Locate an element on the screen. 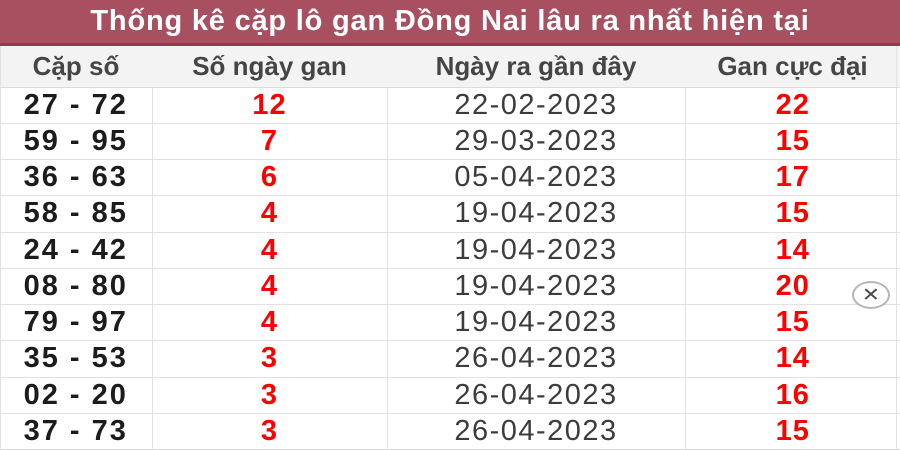 The height and width of the screenshot is (450, 900). table-row: 27 - 72 12 22-02-2023 22 is located at coordinates (450, 105).